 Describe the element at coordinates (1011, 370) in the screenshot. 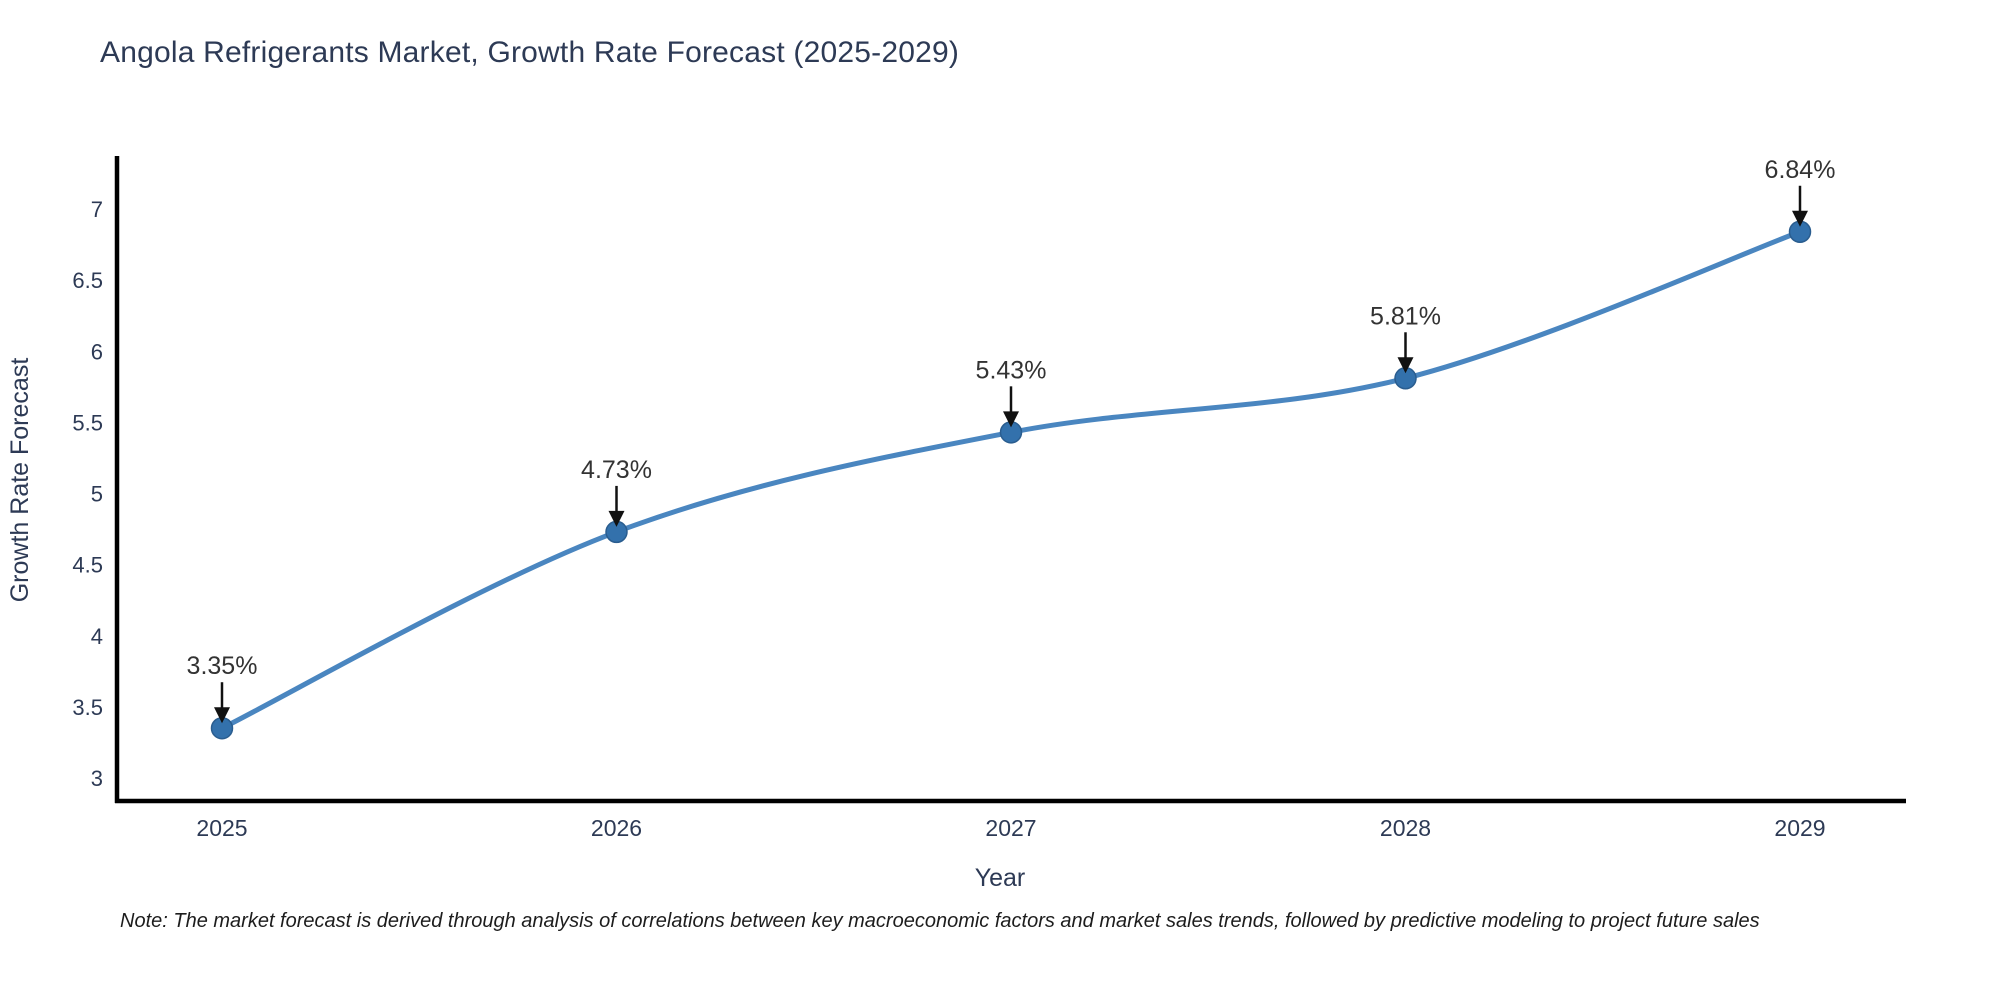

I see `annotation-label: 5.43%` at that location.